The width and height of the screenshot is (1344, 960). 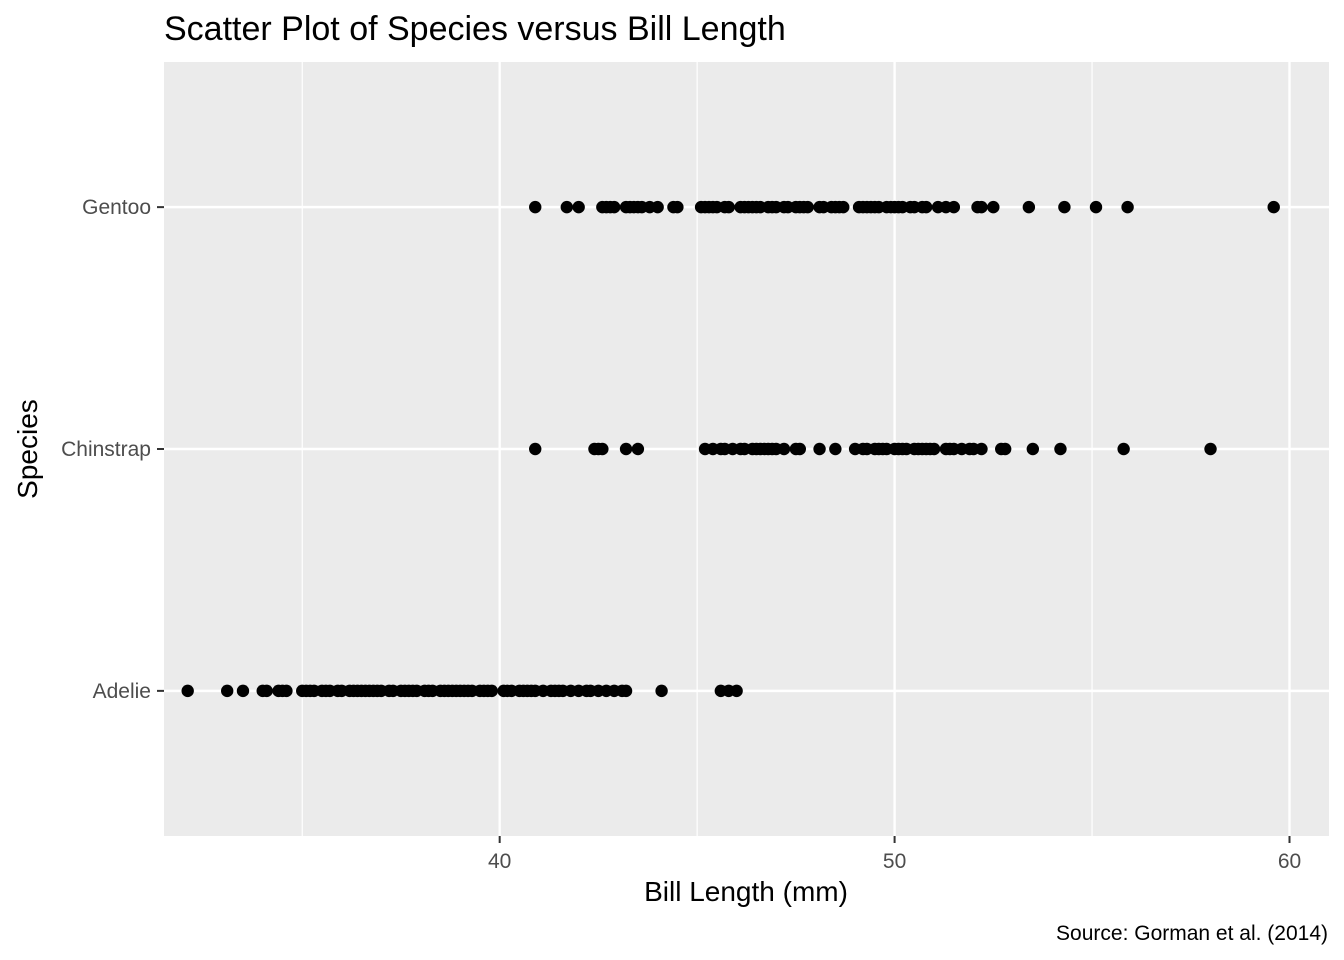 What do you see at coordinates (894, 861) in the screenshot?
I see `x-tick-label: 50` at bounding box center [894, 861].